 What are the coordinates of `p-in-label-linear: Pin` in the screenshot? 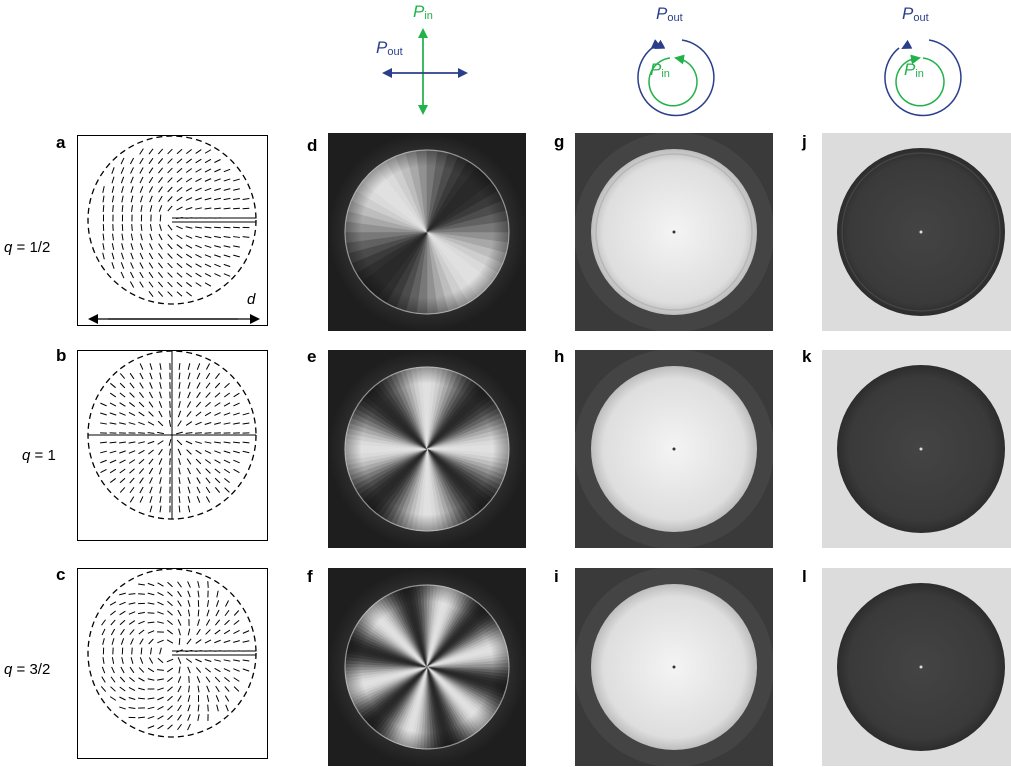 It's located at (423, 12).